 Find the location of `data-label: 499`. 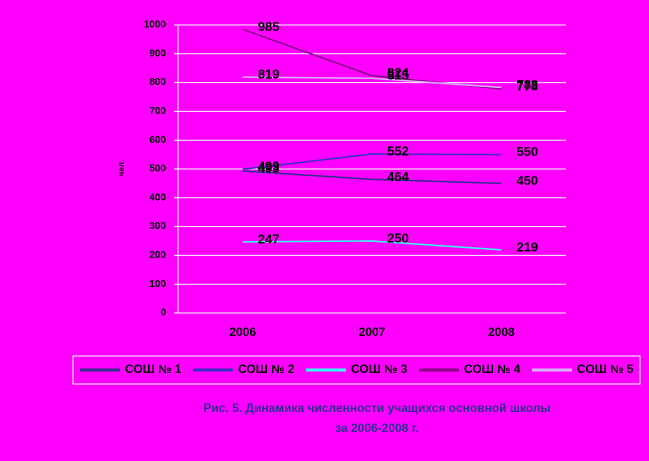

data-label: 499 is located at coordinates (269, 166).